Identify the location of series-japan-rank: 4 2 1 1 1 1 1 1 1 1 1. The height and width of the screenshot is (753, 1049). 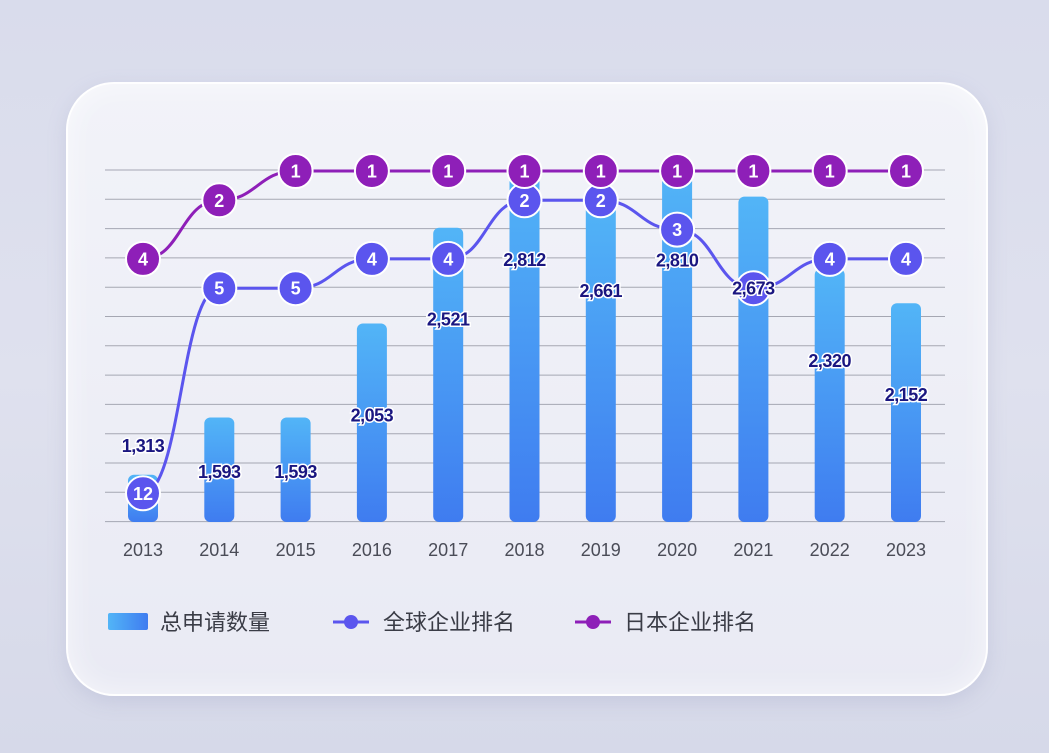
(524, 215).